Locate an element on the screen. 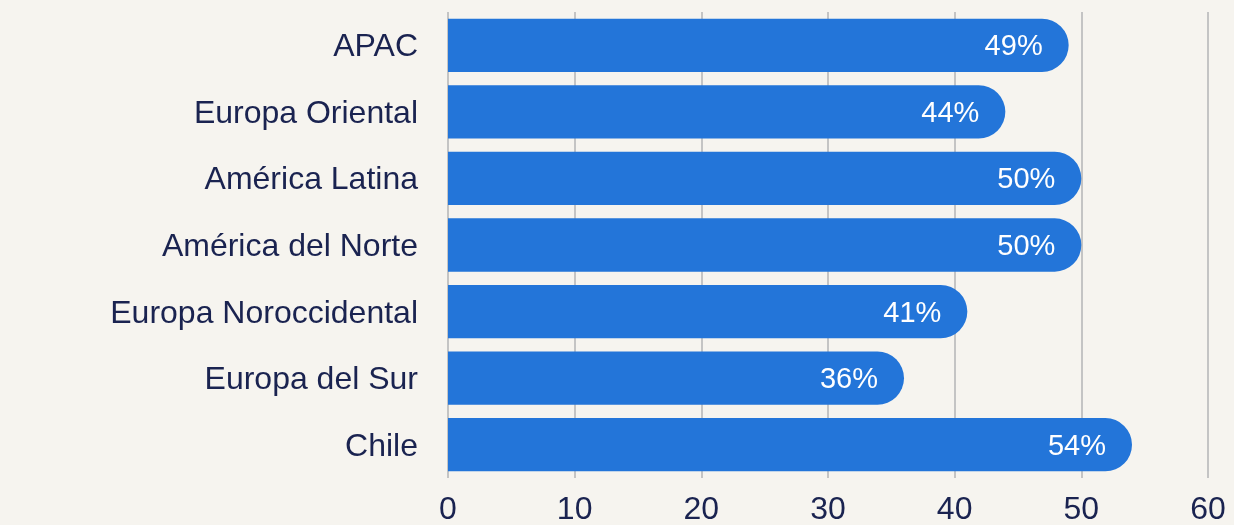  data-label: 36% is located at coordinates (848, 378).